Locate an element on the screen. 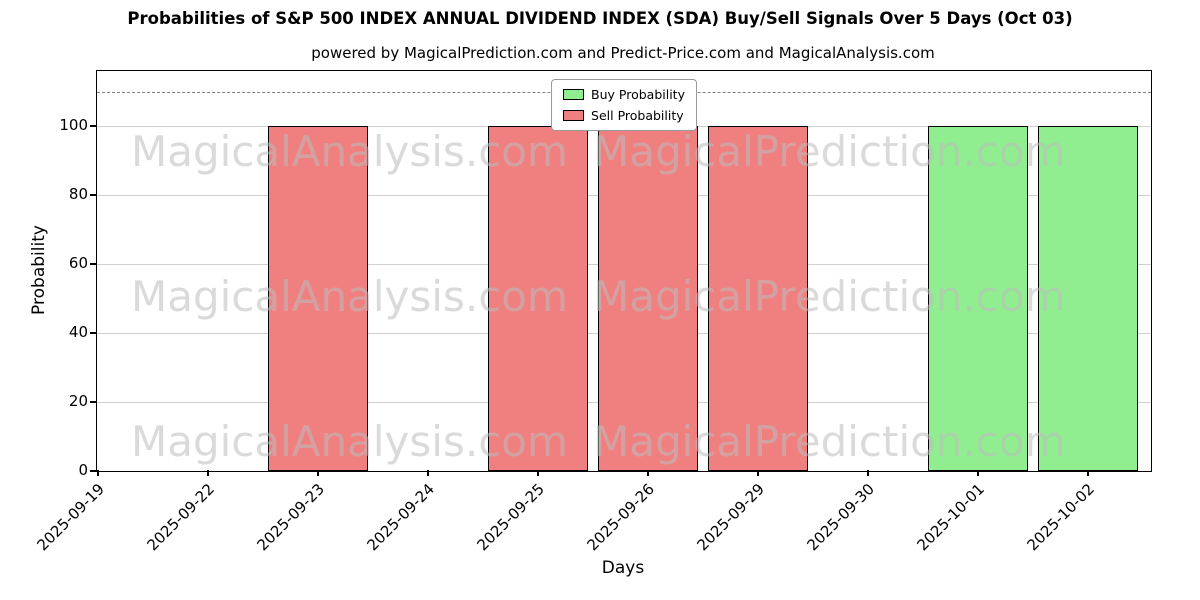  legend-label-buy: Buy Probability is located at coordinates (638, 94).